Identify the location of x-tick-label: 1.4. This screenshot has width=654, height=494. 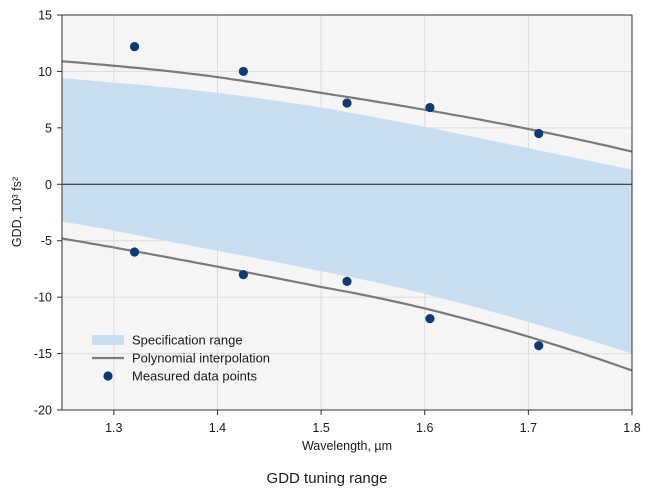
(217, 428).